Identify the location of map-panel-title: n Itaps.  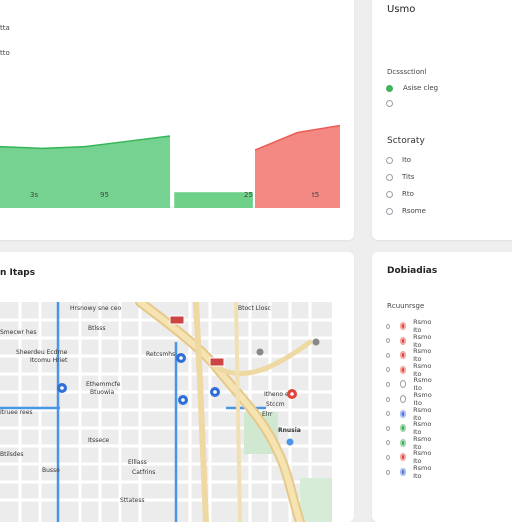
(18, 273).